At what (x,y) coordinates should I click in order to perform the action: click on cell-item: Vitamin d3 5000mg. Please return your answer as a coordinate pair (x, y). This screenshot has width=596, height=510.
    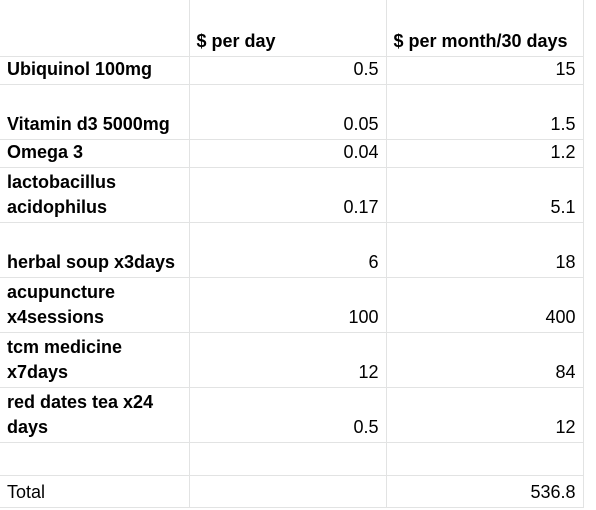
    Looking at the image, I should click on (95, 112).